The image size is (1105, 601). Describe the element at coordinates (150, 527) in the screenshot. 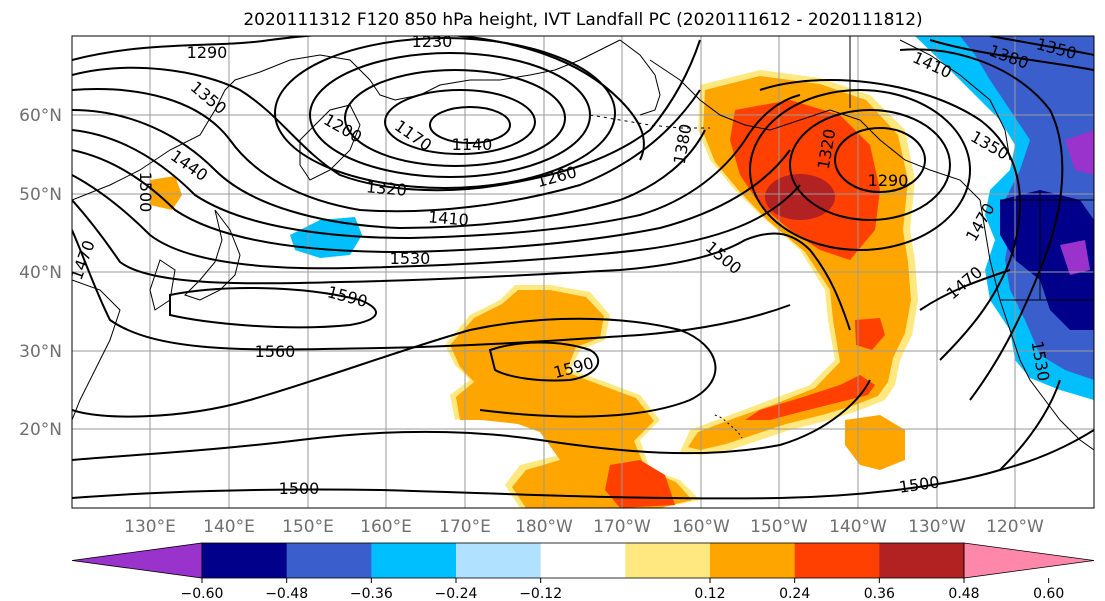

I see `lon-label-130e: 130°E` at that location.